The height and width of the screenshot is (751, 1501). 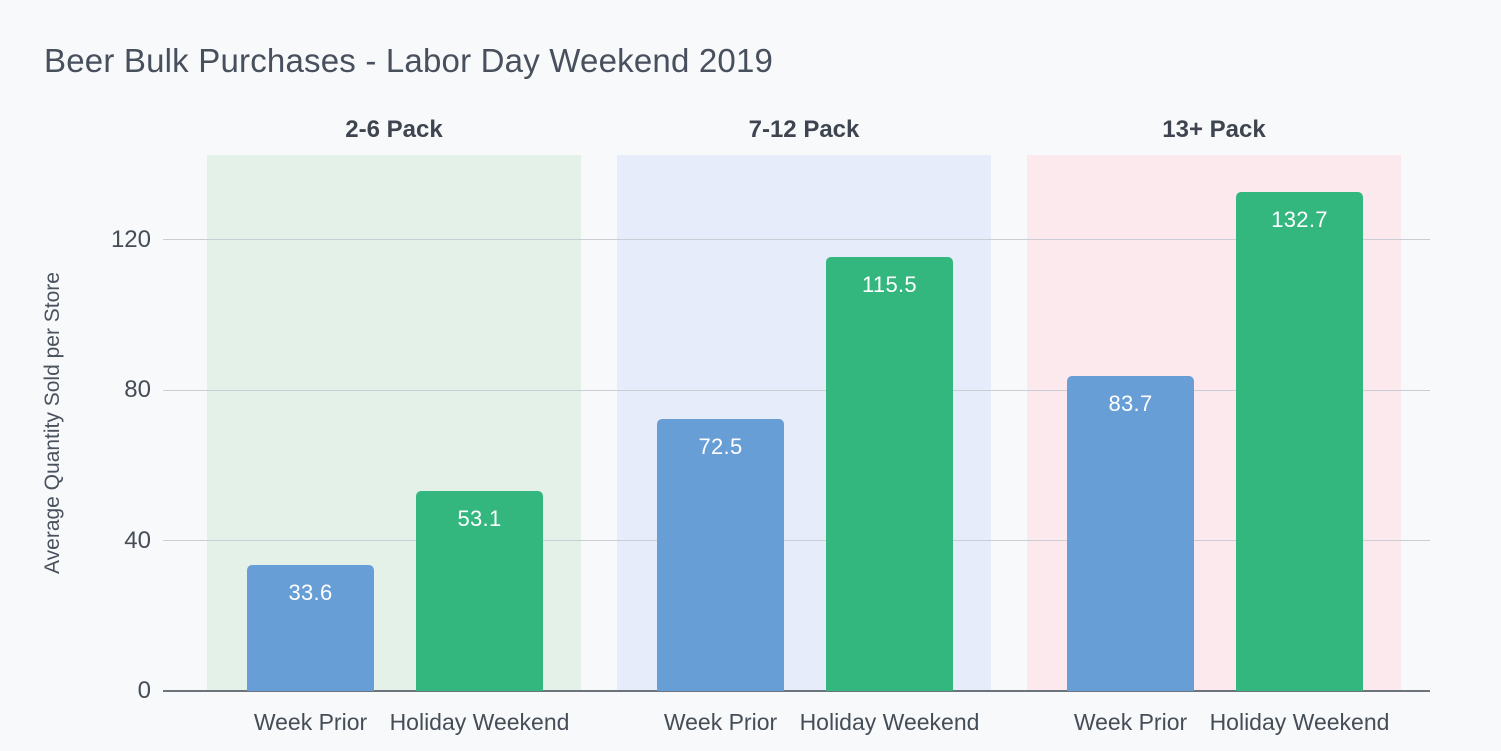 I want to click on x-axis-line, so click(x=796, y=691).